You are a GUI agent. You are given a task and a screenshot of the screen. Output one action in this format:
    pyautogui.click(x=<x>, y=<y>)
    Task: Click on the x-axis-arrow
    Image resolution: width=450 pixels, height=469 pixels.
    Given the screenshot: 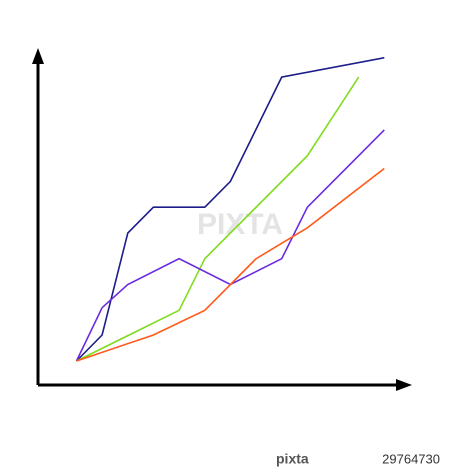 What is the action you would take?
    pyautogui.click(x=404, y=385)
    